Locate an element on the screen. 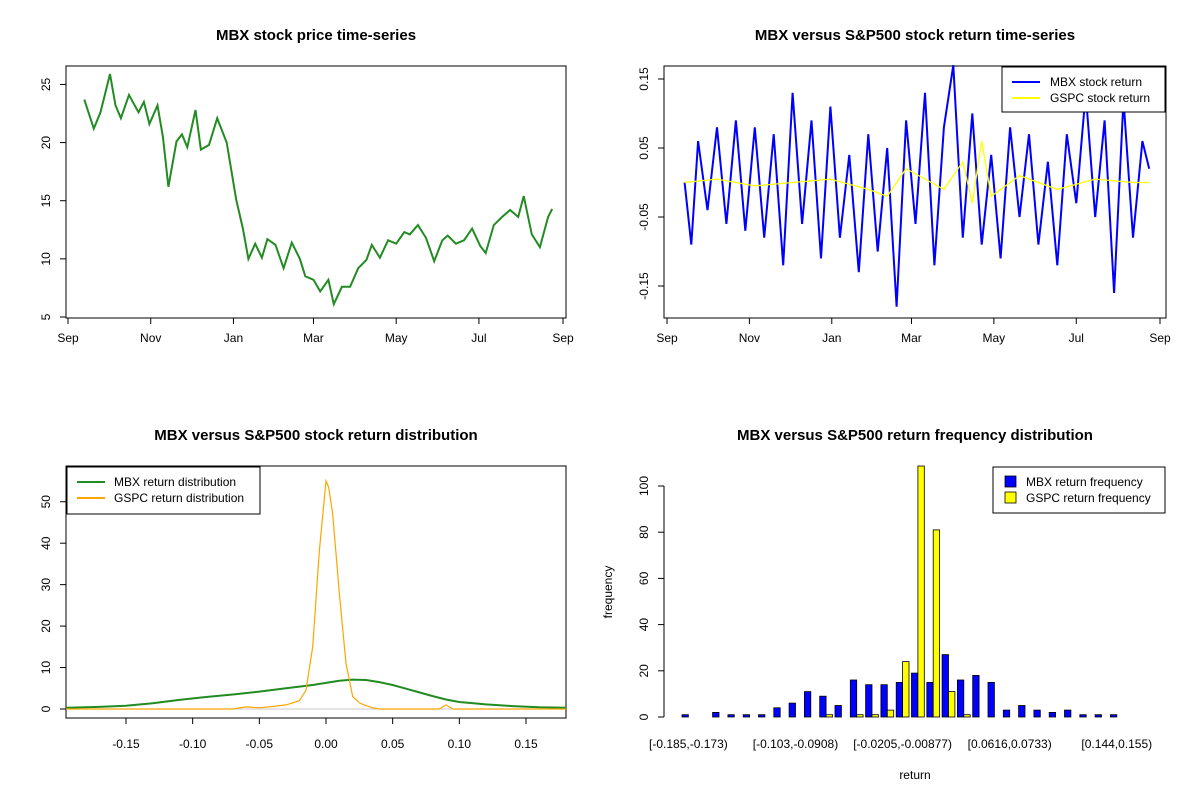 This screenshot has height=800, width=1200. legend-label: GSPC stock return is located at coordinates (1100, 98).